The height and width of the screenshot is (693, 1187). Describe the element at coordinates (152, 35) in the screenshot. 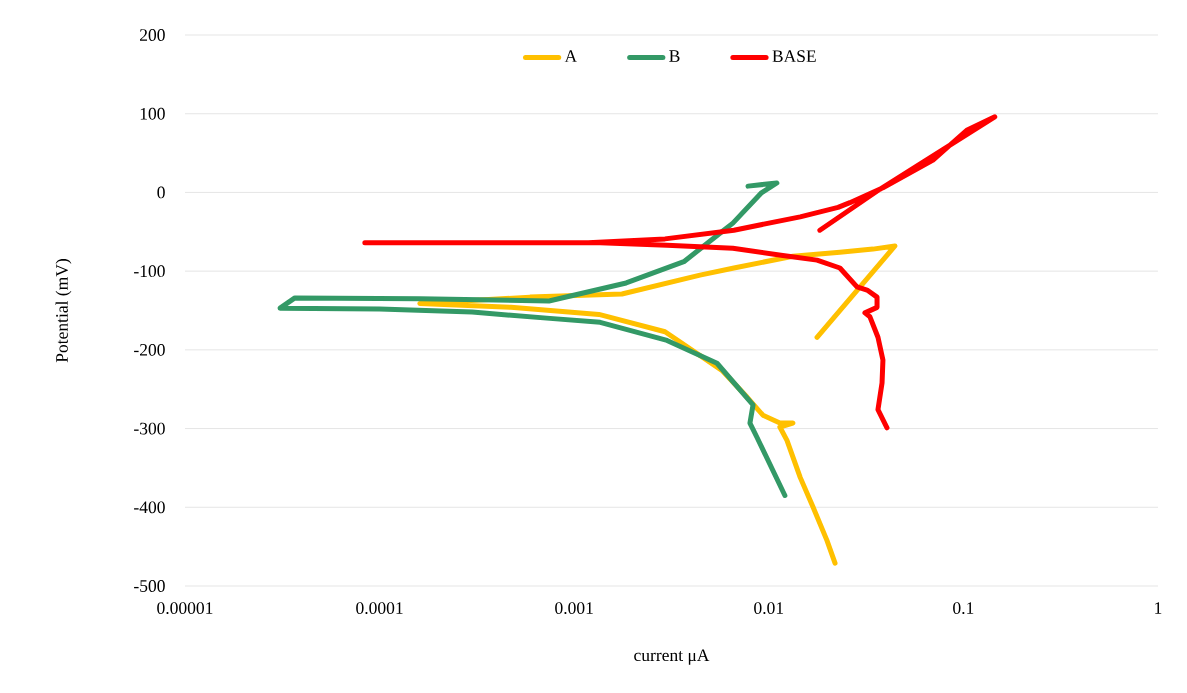

I see `y-tick-label: 200` at that location.